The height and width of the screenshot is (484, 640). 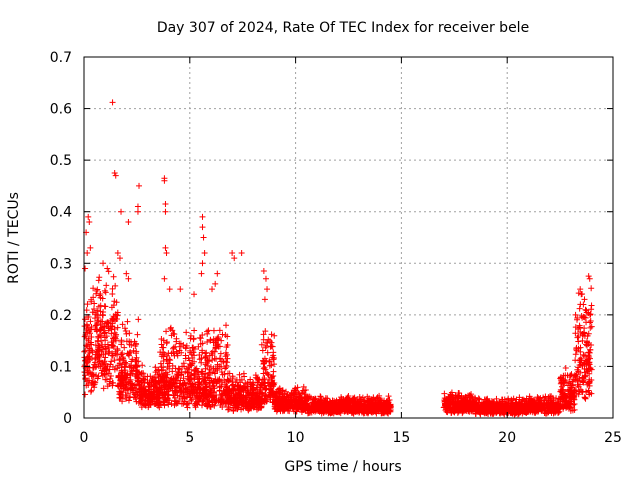 What do you see at coordinates (342, 467) in the screenshot?
I see `x-axis-label: GPS time / hours` at bounding box center [342, 467].